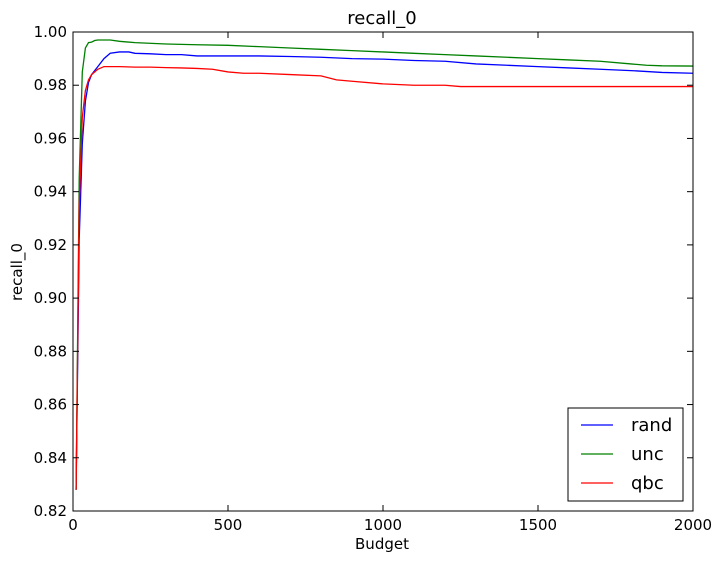  What do you see at coordinates (647, 454) in the screenshot?
I see `legend-label-unc: unc` at bounding box center [647, 454].